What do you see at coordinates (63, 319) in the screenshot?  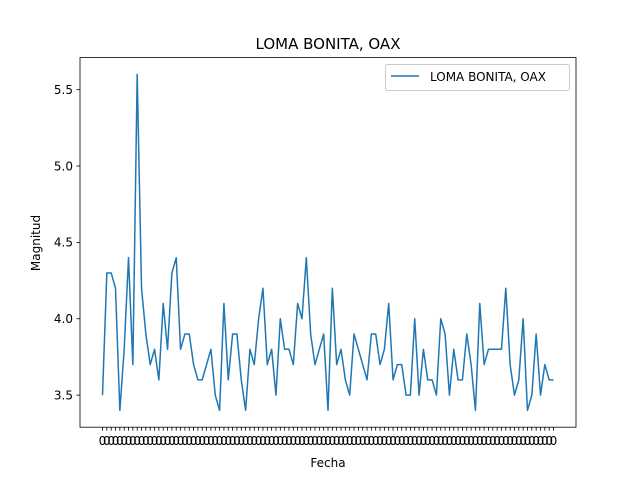 I see `y-tick-label: 4.0` at bounding box center [63, 319].